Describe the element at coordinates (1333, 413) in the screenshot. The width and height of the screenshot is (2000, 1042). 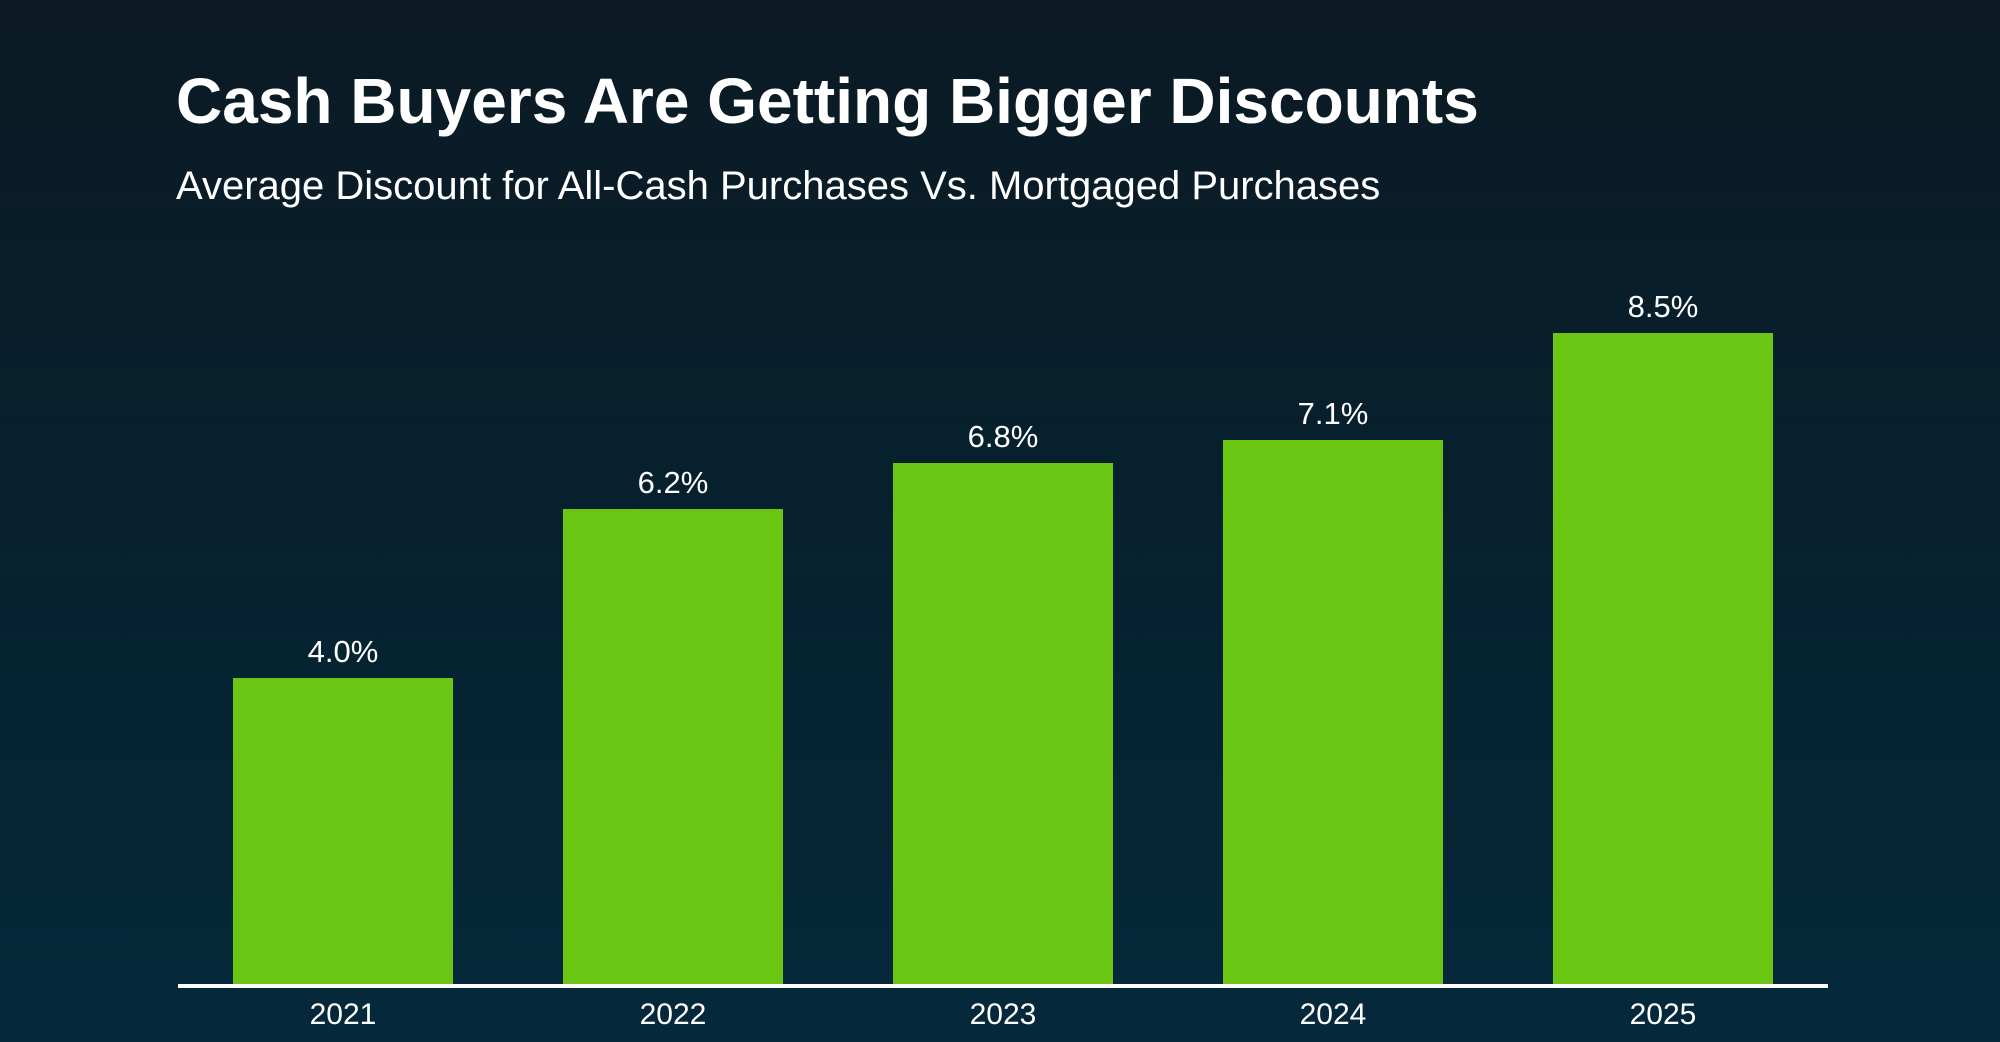
I see `bar-value-label: 7.1%` at that location.